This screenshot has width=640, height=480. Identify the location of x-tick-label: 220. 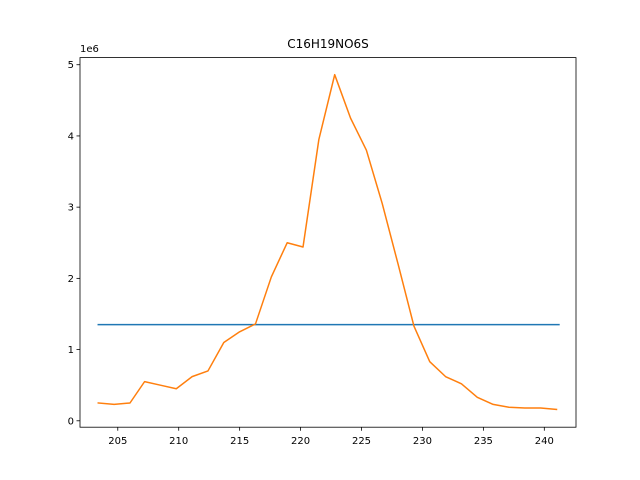
(300, 441).